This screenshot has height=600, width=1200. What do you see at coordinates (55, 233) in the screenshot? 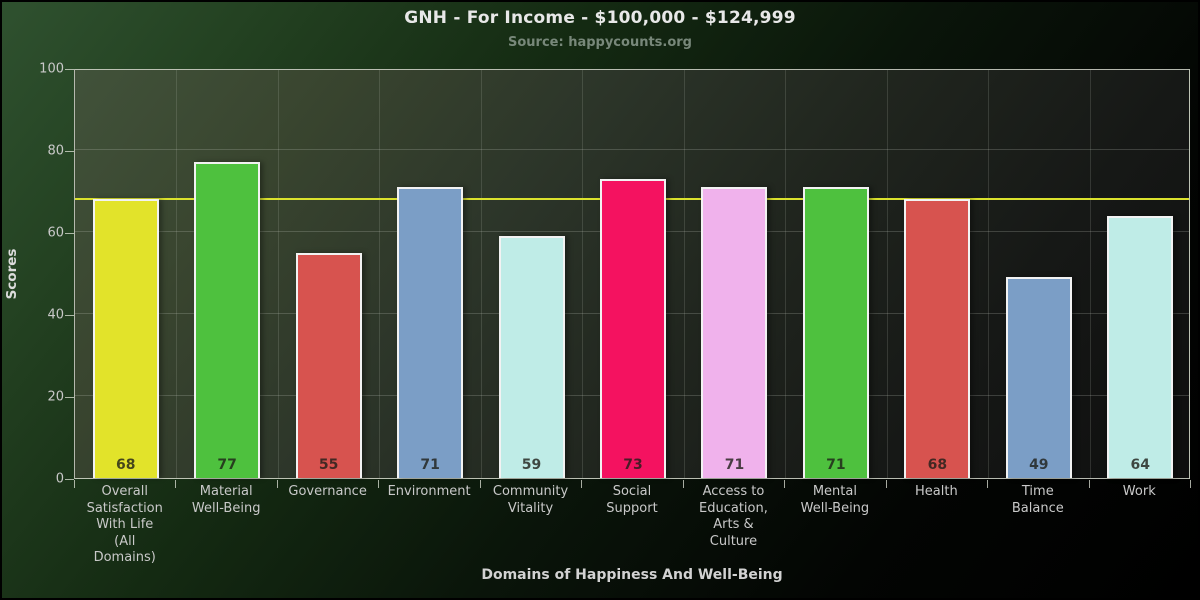
I see `y-tick-label: 60` at bounding box center [55, 233].